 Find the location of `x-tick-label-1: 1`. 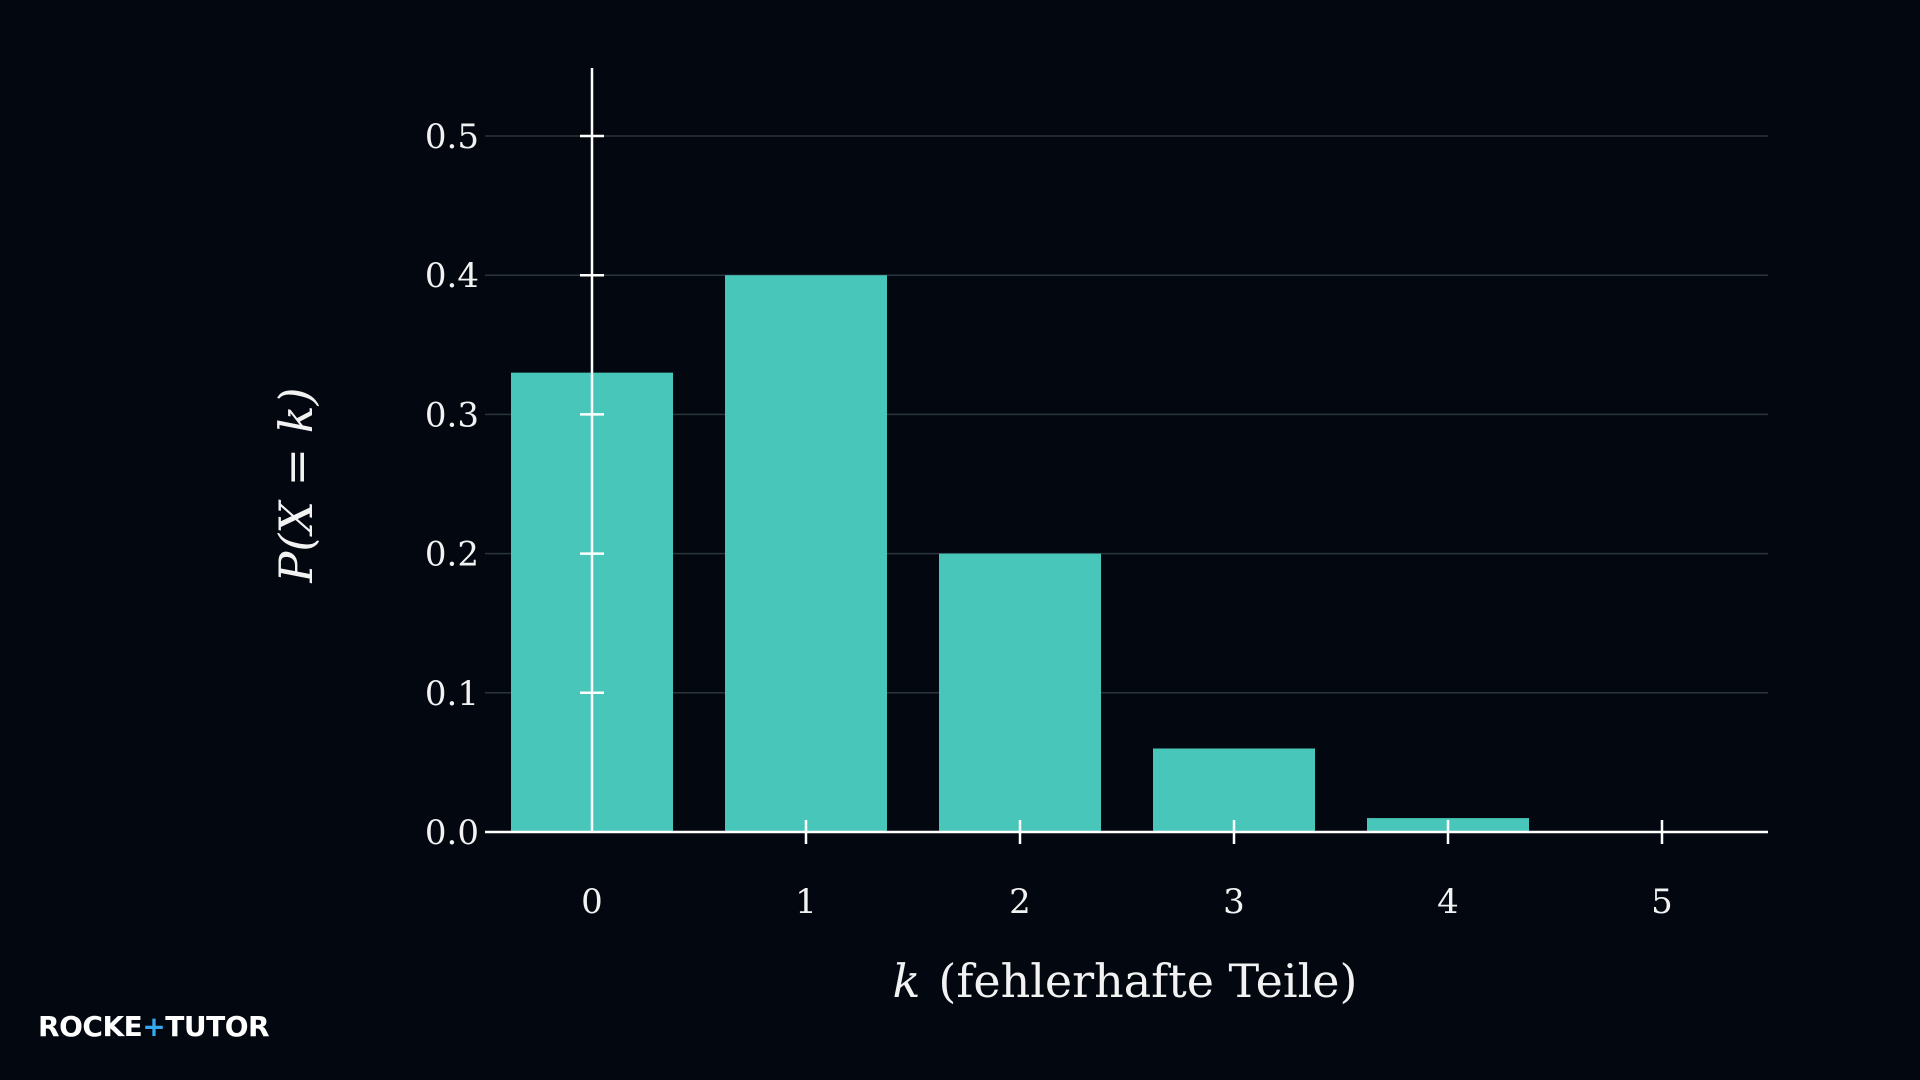

x-tick-label-1: 1 is located at coordinates (806, 902).